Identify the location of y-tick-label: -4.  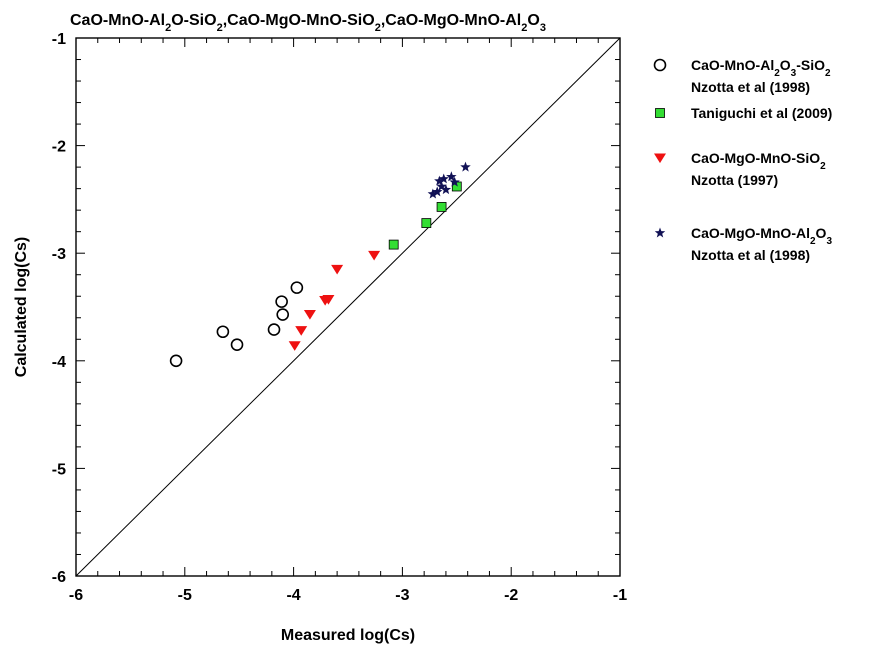
(59, 362).